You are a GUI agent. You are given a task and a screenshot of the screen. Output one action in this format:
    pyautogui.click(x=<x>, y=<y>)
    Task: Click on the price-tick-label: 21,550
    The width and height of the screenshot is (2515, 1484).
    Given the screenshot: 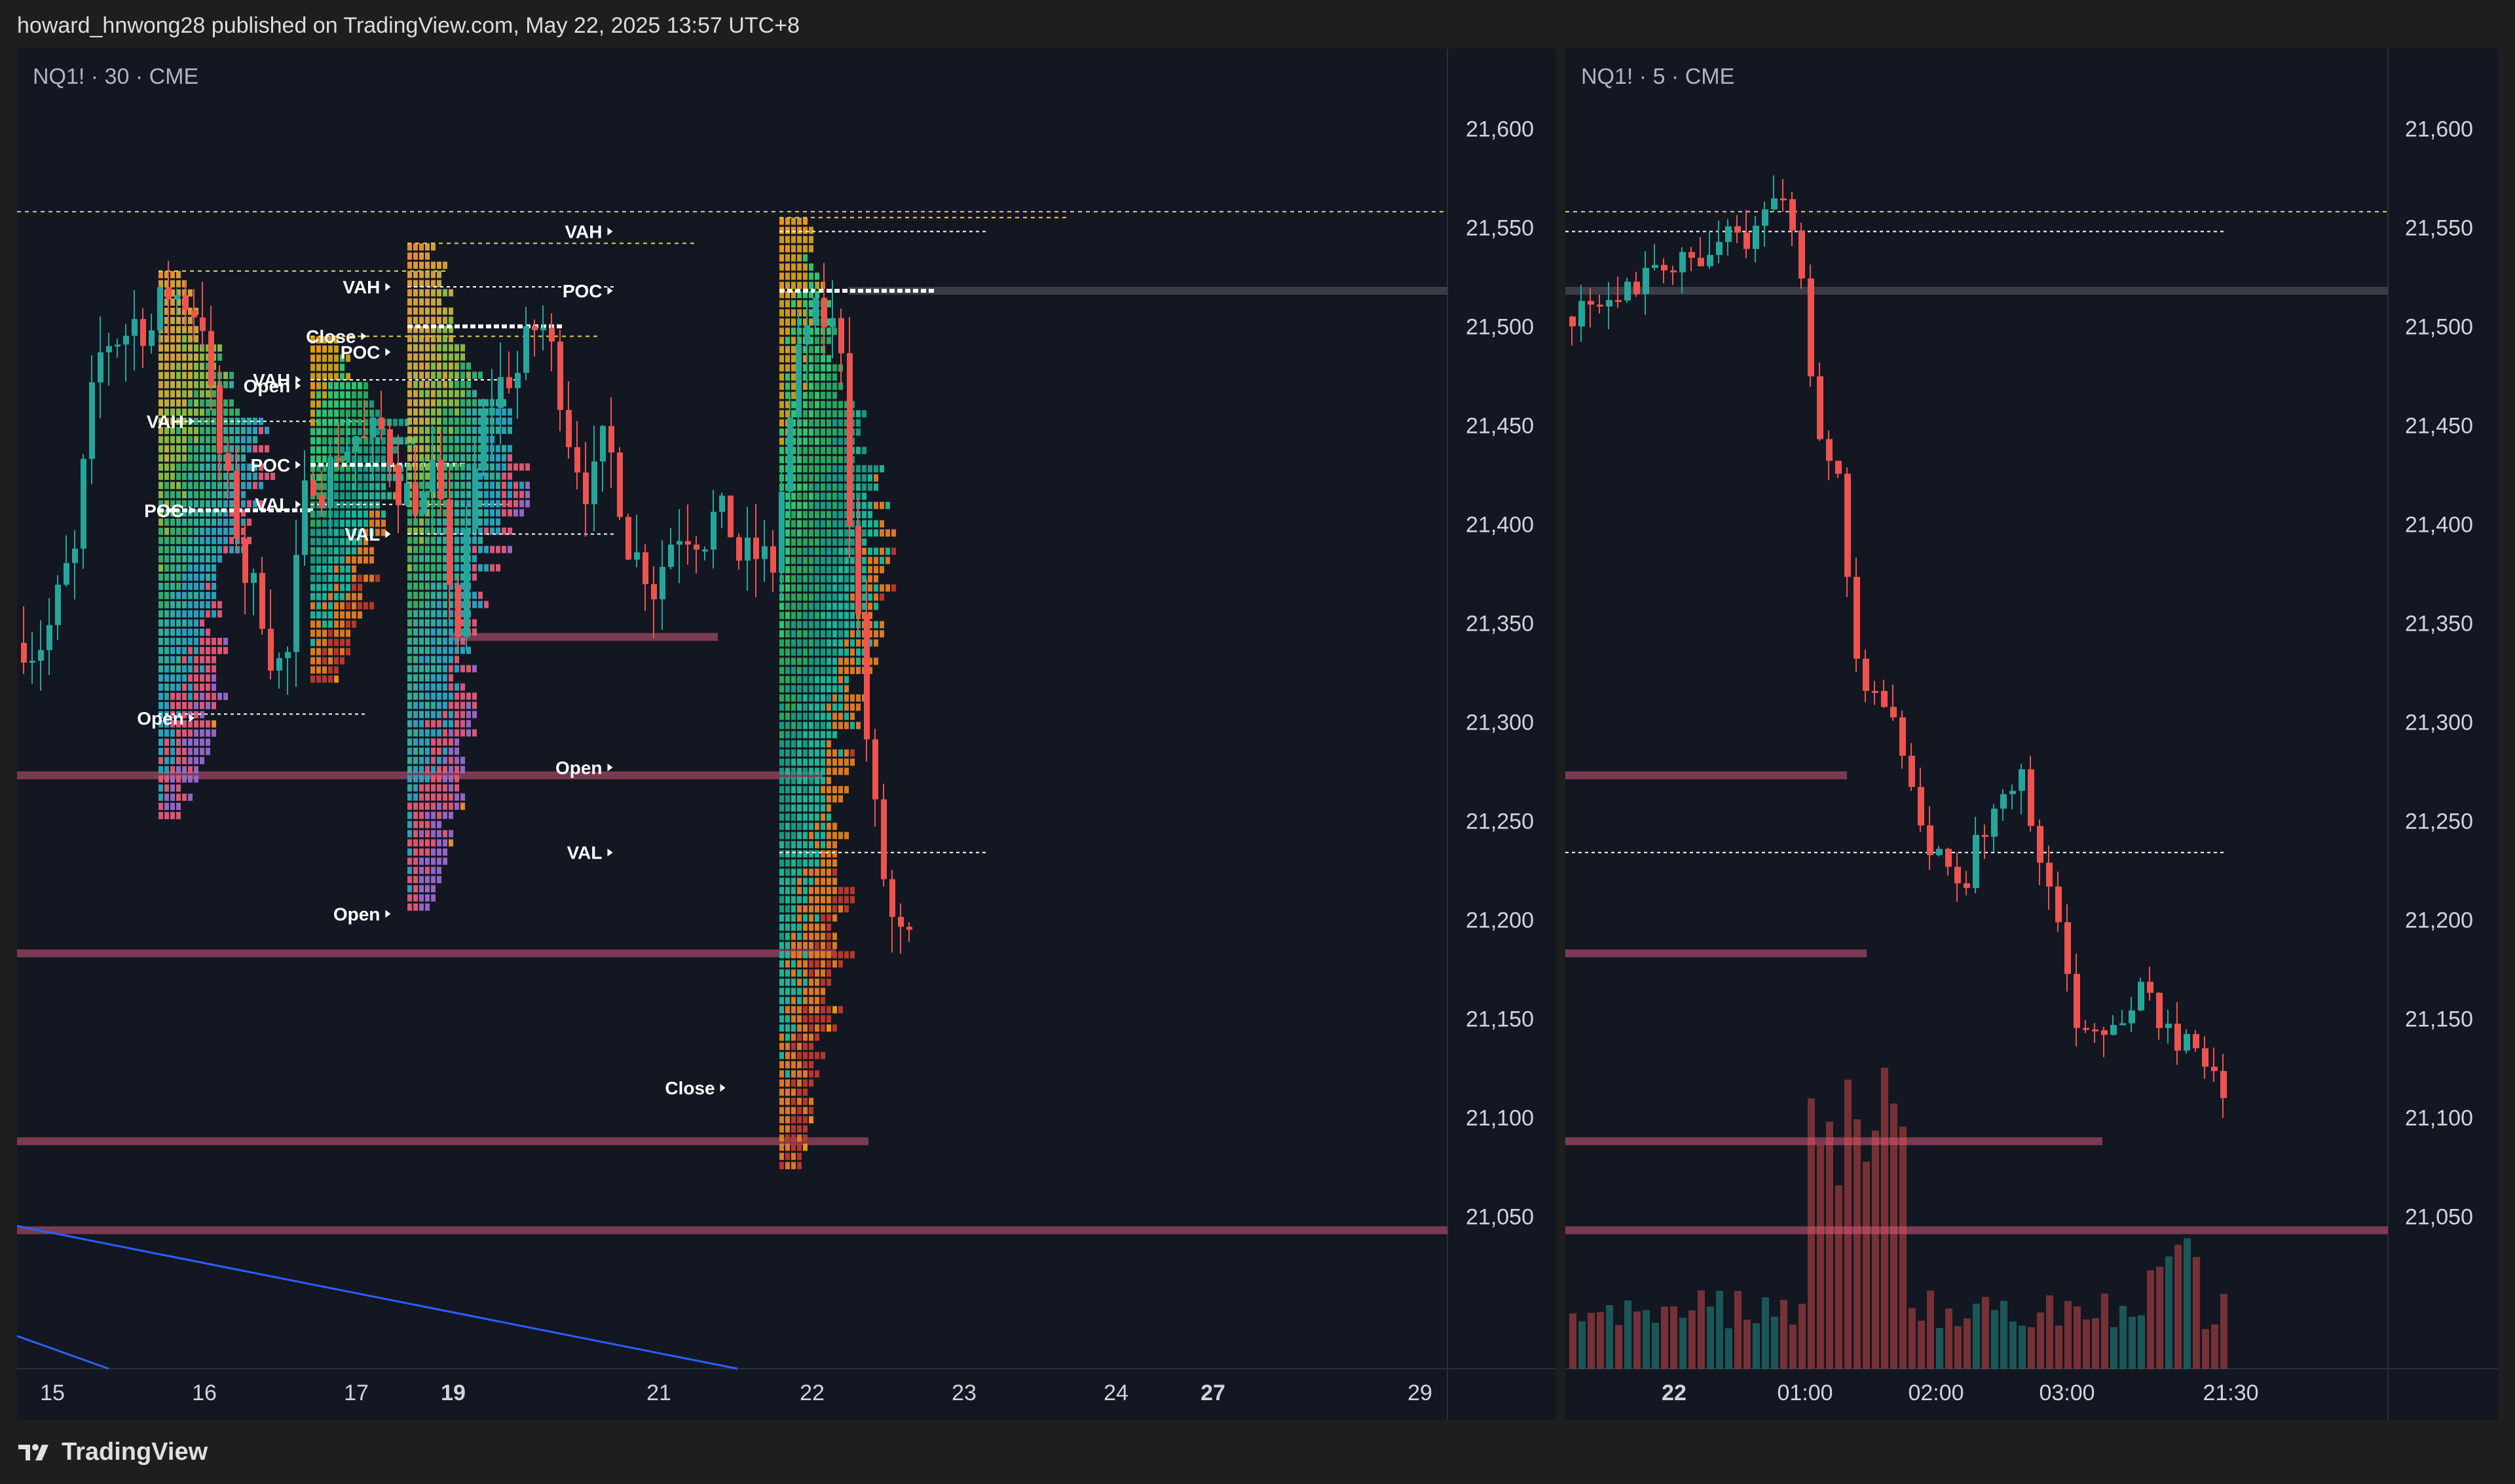 What is the action you would take?
    pyautogui.click(x=1500, y=227)
    